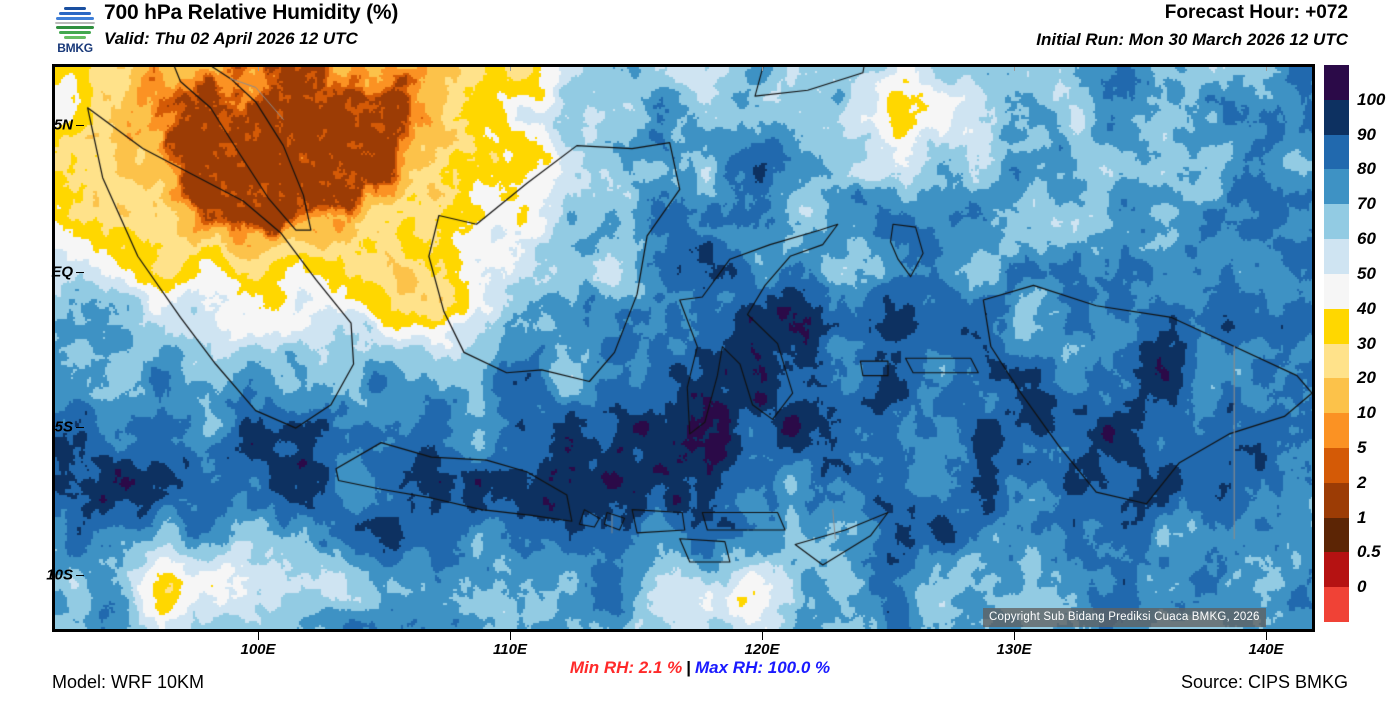  I want to click on colorbar, so click(1336, 343).